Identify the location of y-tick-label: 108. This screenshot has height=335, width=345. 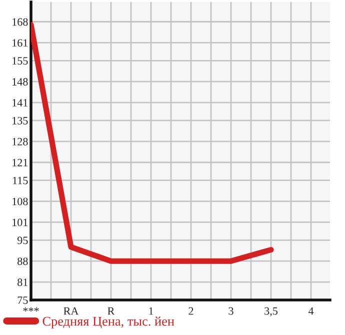
(20, 202).